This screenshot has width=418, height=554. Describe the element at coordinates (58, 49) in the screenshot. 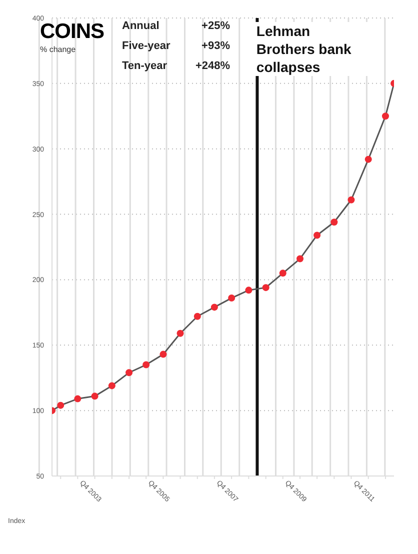

I see `text: % change` at that location.